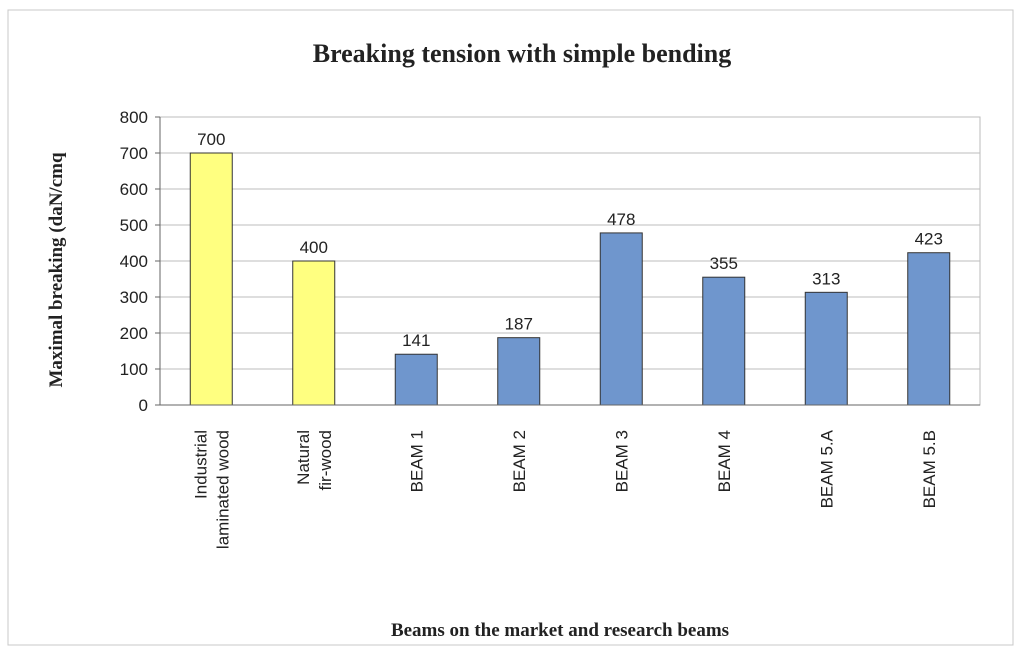 The height and width of the screenshot is (653, 1021). Describe the element at coordinates (314, 247) in the screenshot. I see `data-label: 400` at that location.